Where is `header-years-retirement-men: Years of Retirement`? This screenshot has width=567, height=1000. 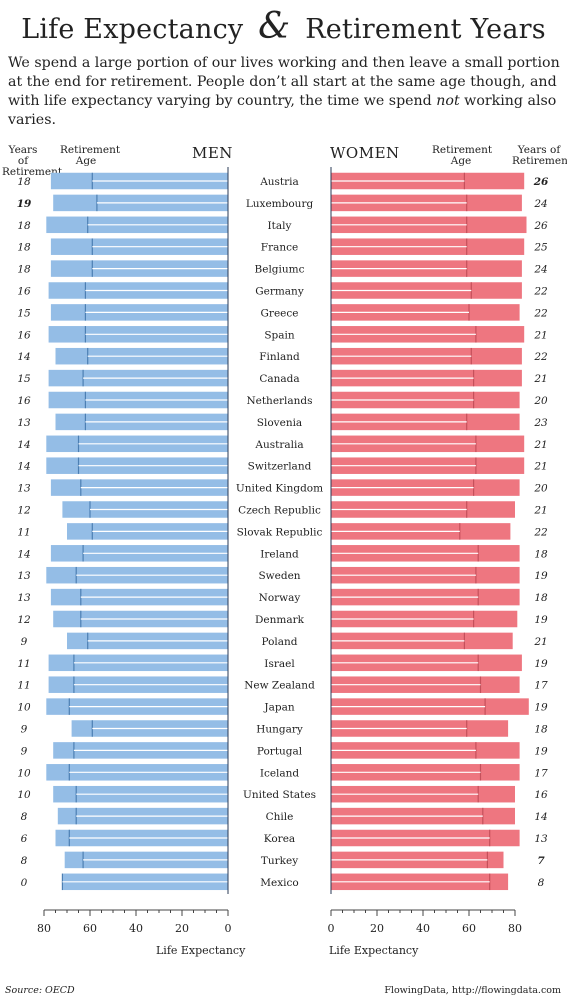 header-years-retirement-men: Years of Retirement is located at coordinates (32, 161).